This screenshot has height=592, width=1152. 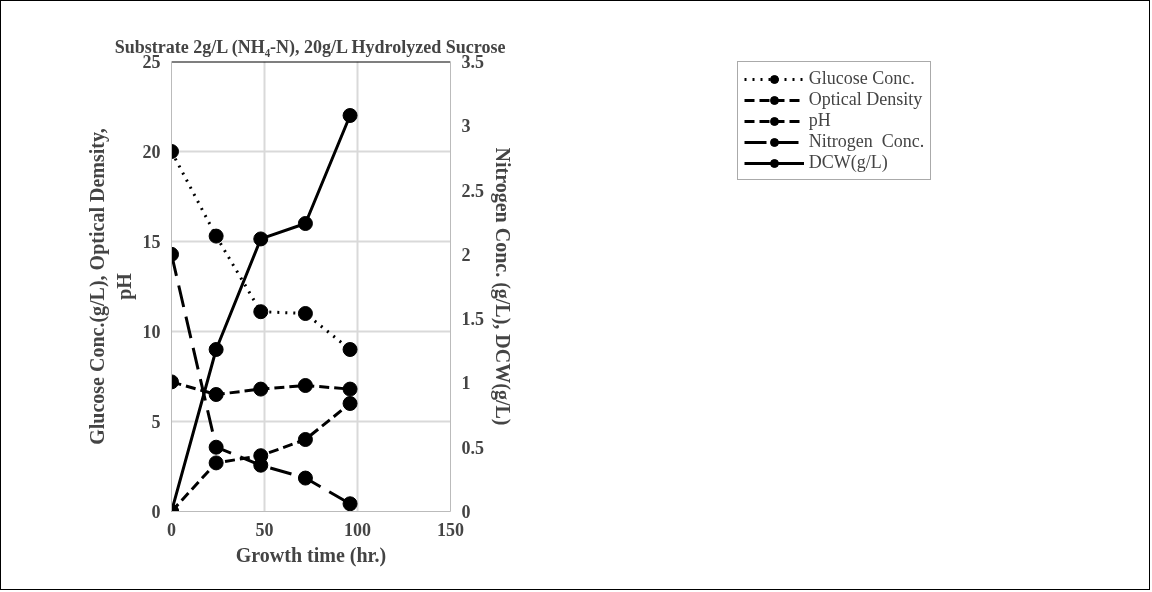 What do you see at coordinates (171, 529) in the screenshot?
I see `x-tick-label: 0` at bounding box center [171, 529].